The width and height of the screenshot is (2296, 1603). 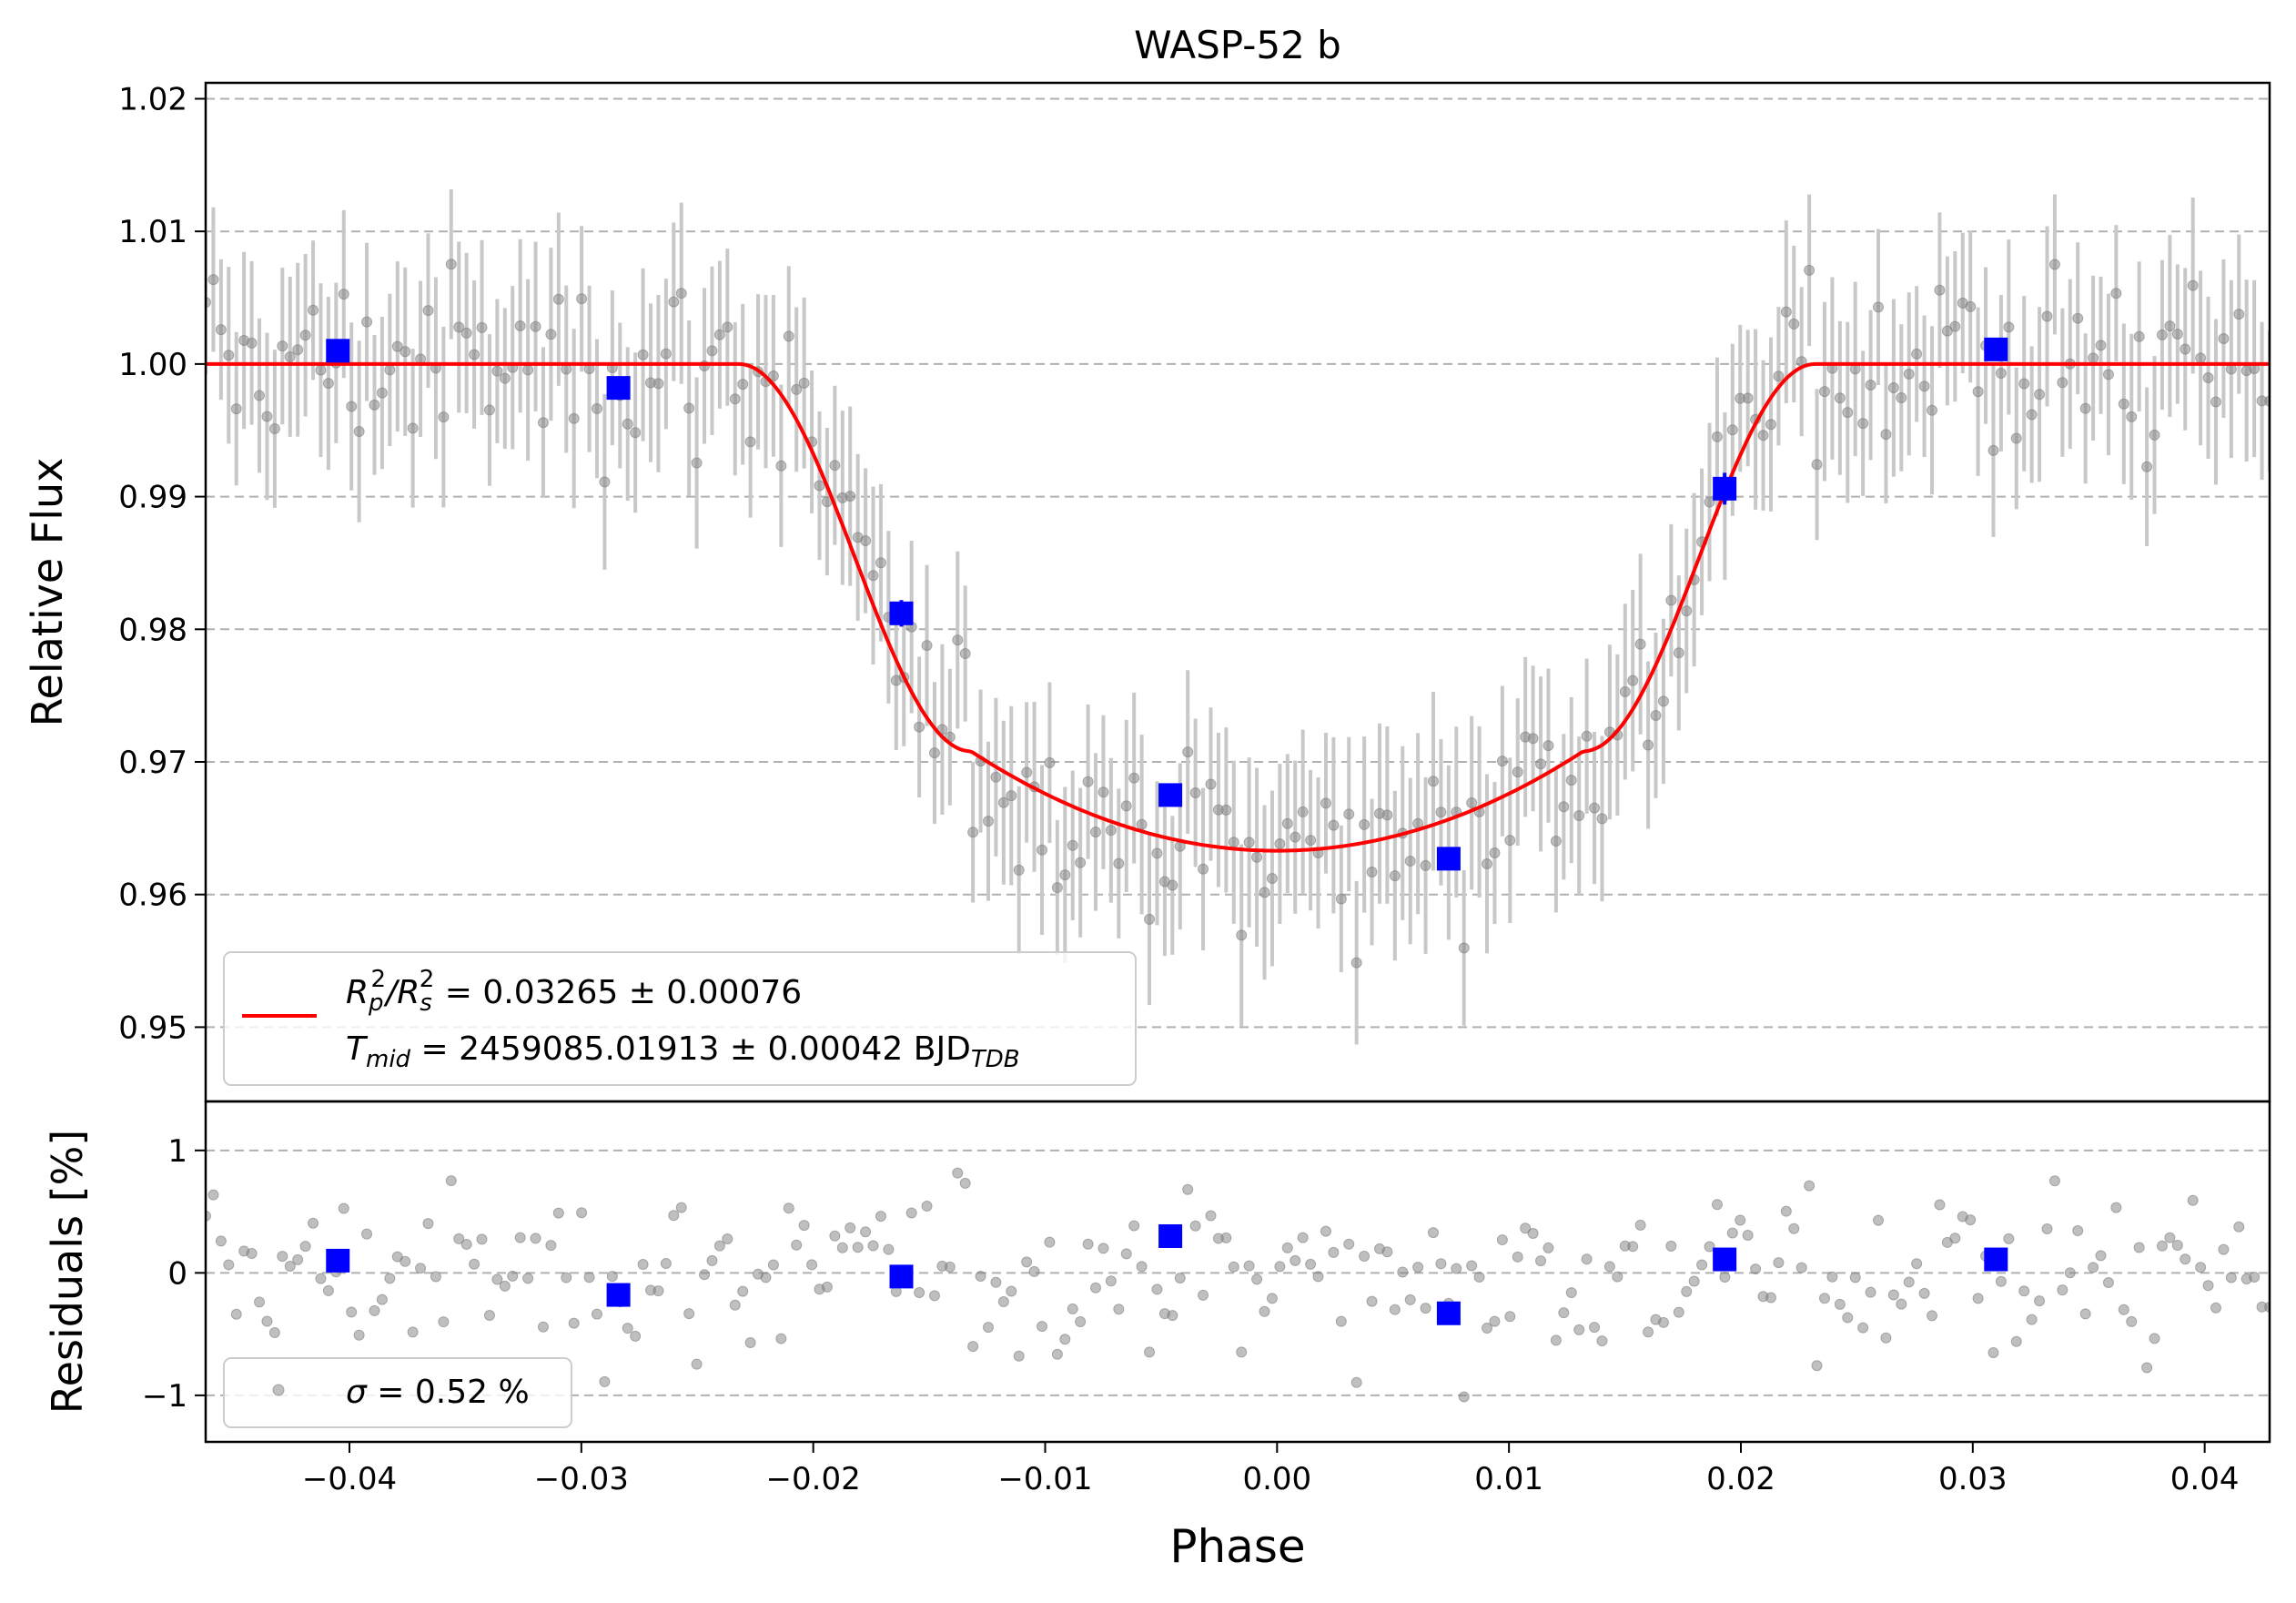 What do you see at coordinates (162, 563) in the screenshot?
I see `transit-y-ticks: 0.95 0.96 0.97 0.98 0.99 1.00 1.01 1.02` at bounding box center [162, 563].